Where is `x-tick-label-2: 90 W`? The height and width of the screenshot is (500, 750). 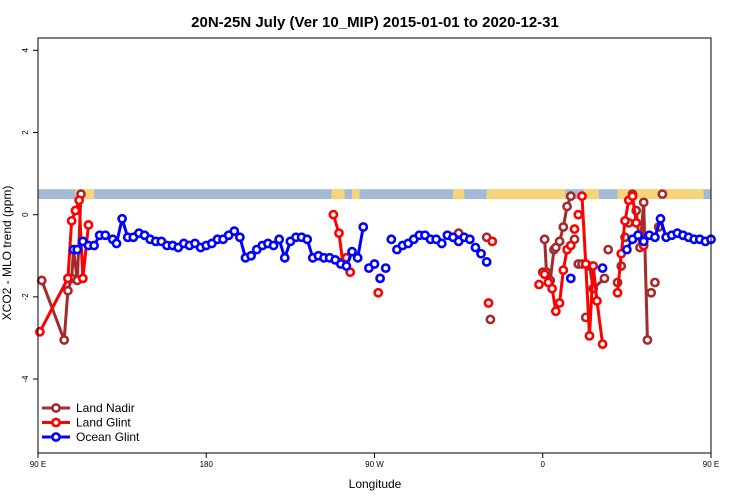
x-tick-label-2: 90 W is located at coordinates (374, 464).